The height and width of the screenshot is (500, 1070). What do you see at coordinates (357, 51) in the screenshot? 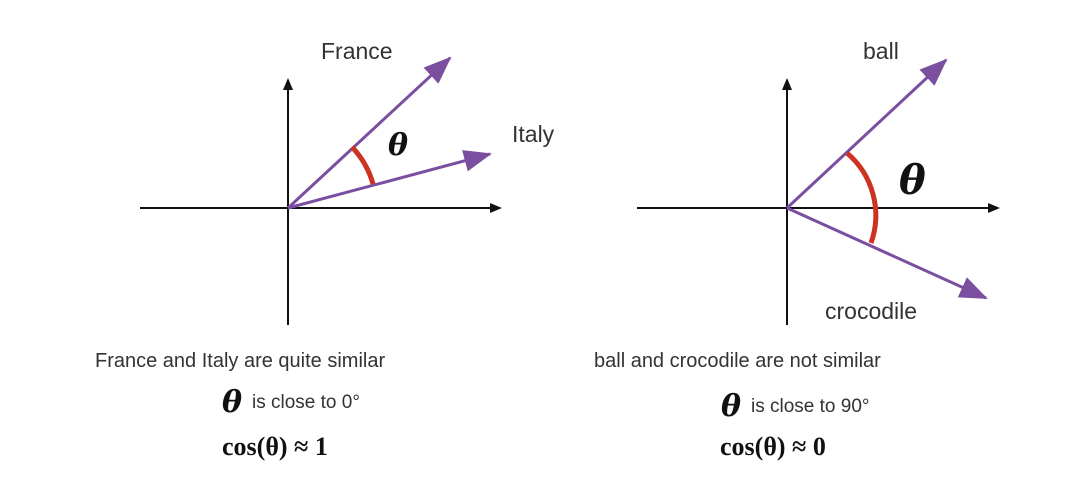
I see `france-label: France` at bounding box center [357, 51].